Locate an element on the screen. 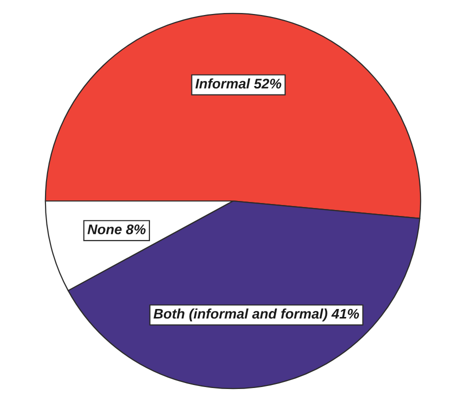 Image resolution: width=466 pixels, height=402 pixels. slice-label: Both (informal and formal) 41% is located at coordinates (256, 315).